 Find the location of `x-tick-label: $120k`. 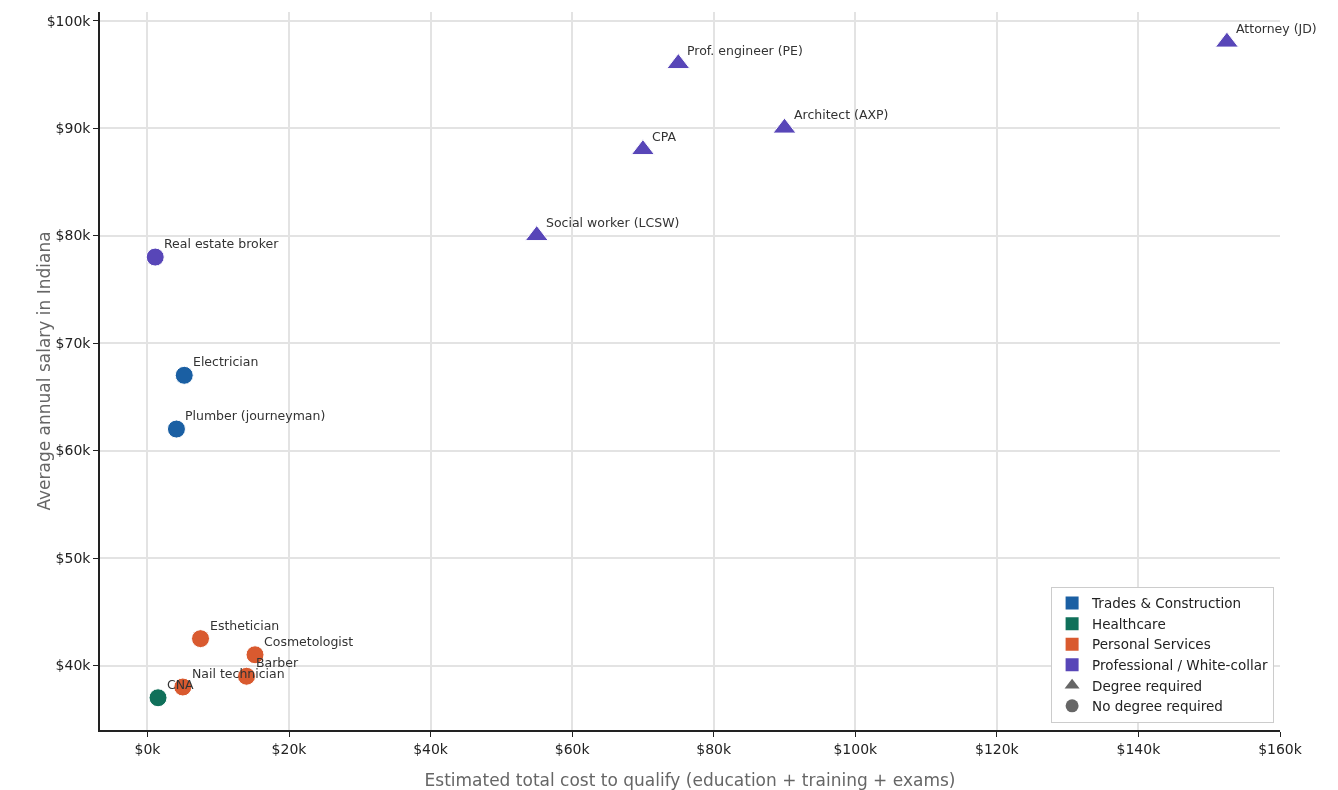

x-tick-label: $120k is located at coordinates (997, 748).